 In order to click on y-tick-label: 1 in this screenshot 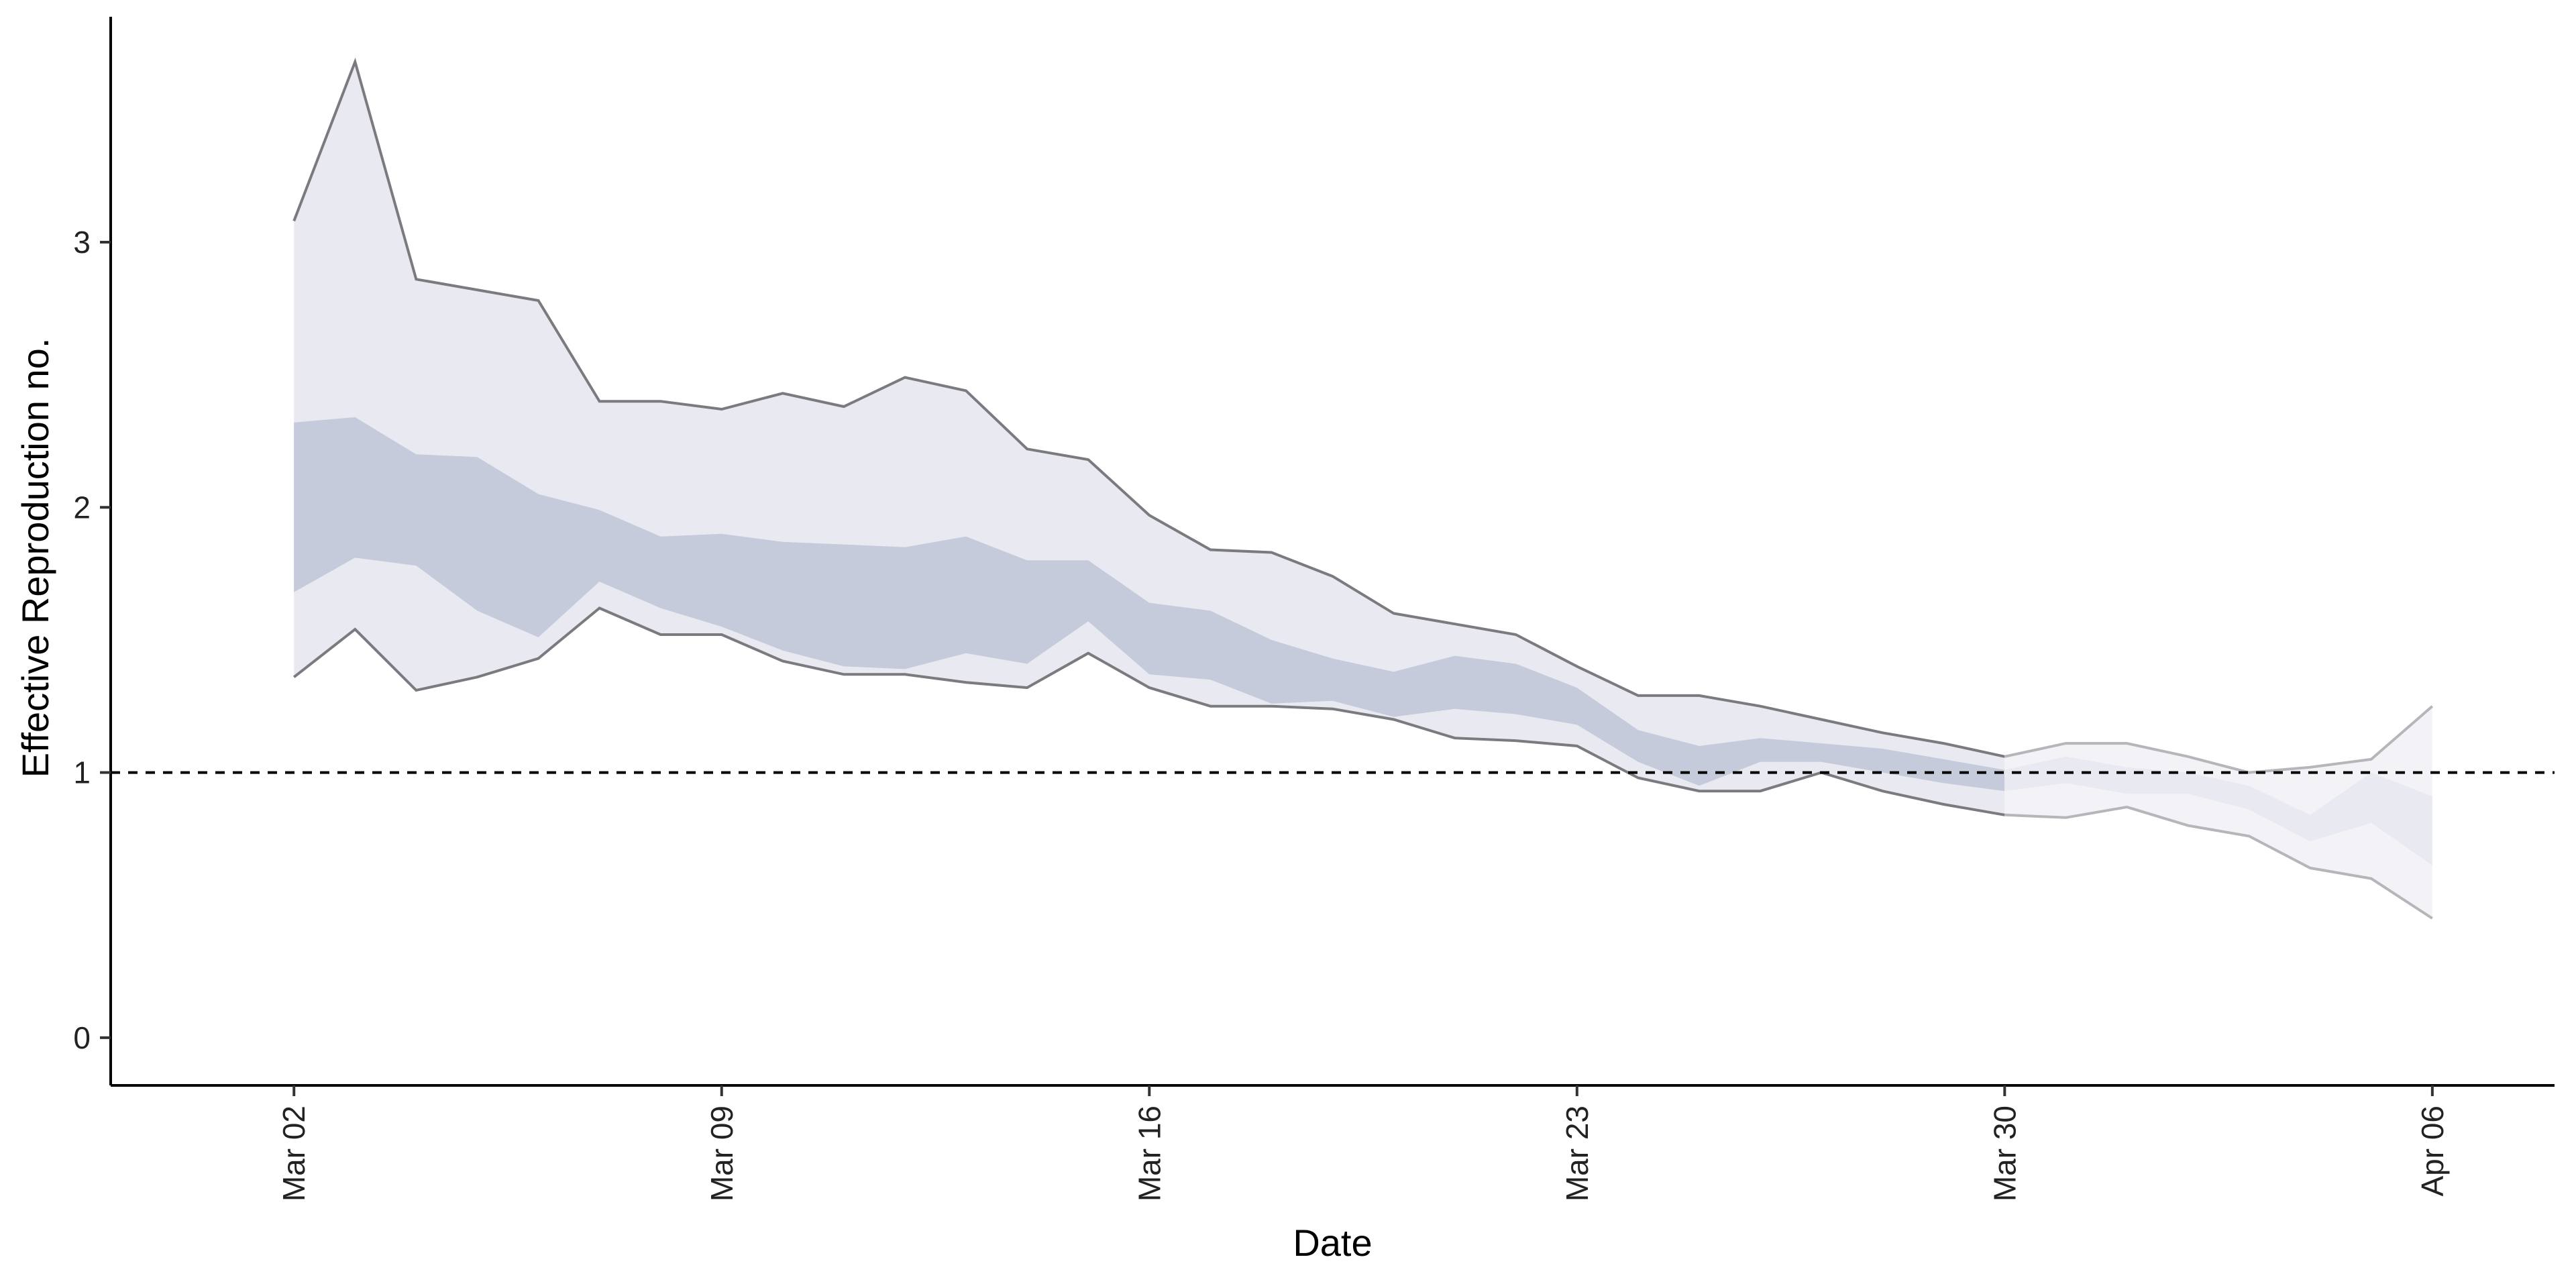, I will do `click(82, 772)`.